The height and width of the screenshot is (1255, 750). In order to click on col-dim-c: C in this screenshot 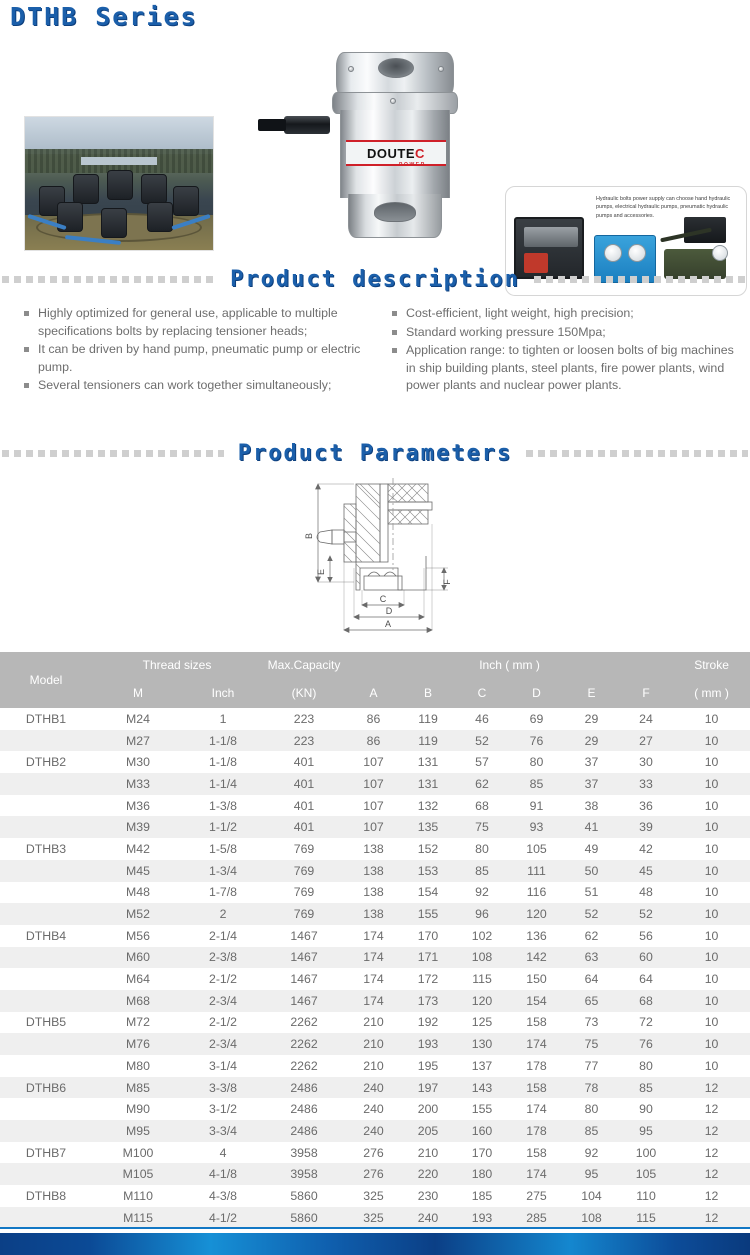, I will do `click(482, 693)`.